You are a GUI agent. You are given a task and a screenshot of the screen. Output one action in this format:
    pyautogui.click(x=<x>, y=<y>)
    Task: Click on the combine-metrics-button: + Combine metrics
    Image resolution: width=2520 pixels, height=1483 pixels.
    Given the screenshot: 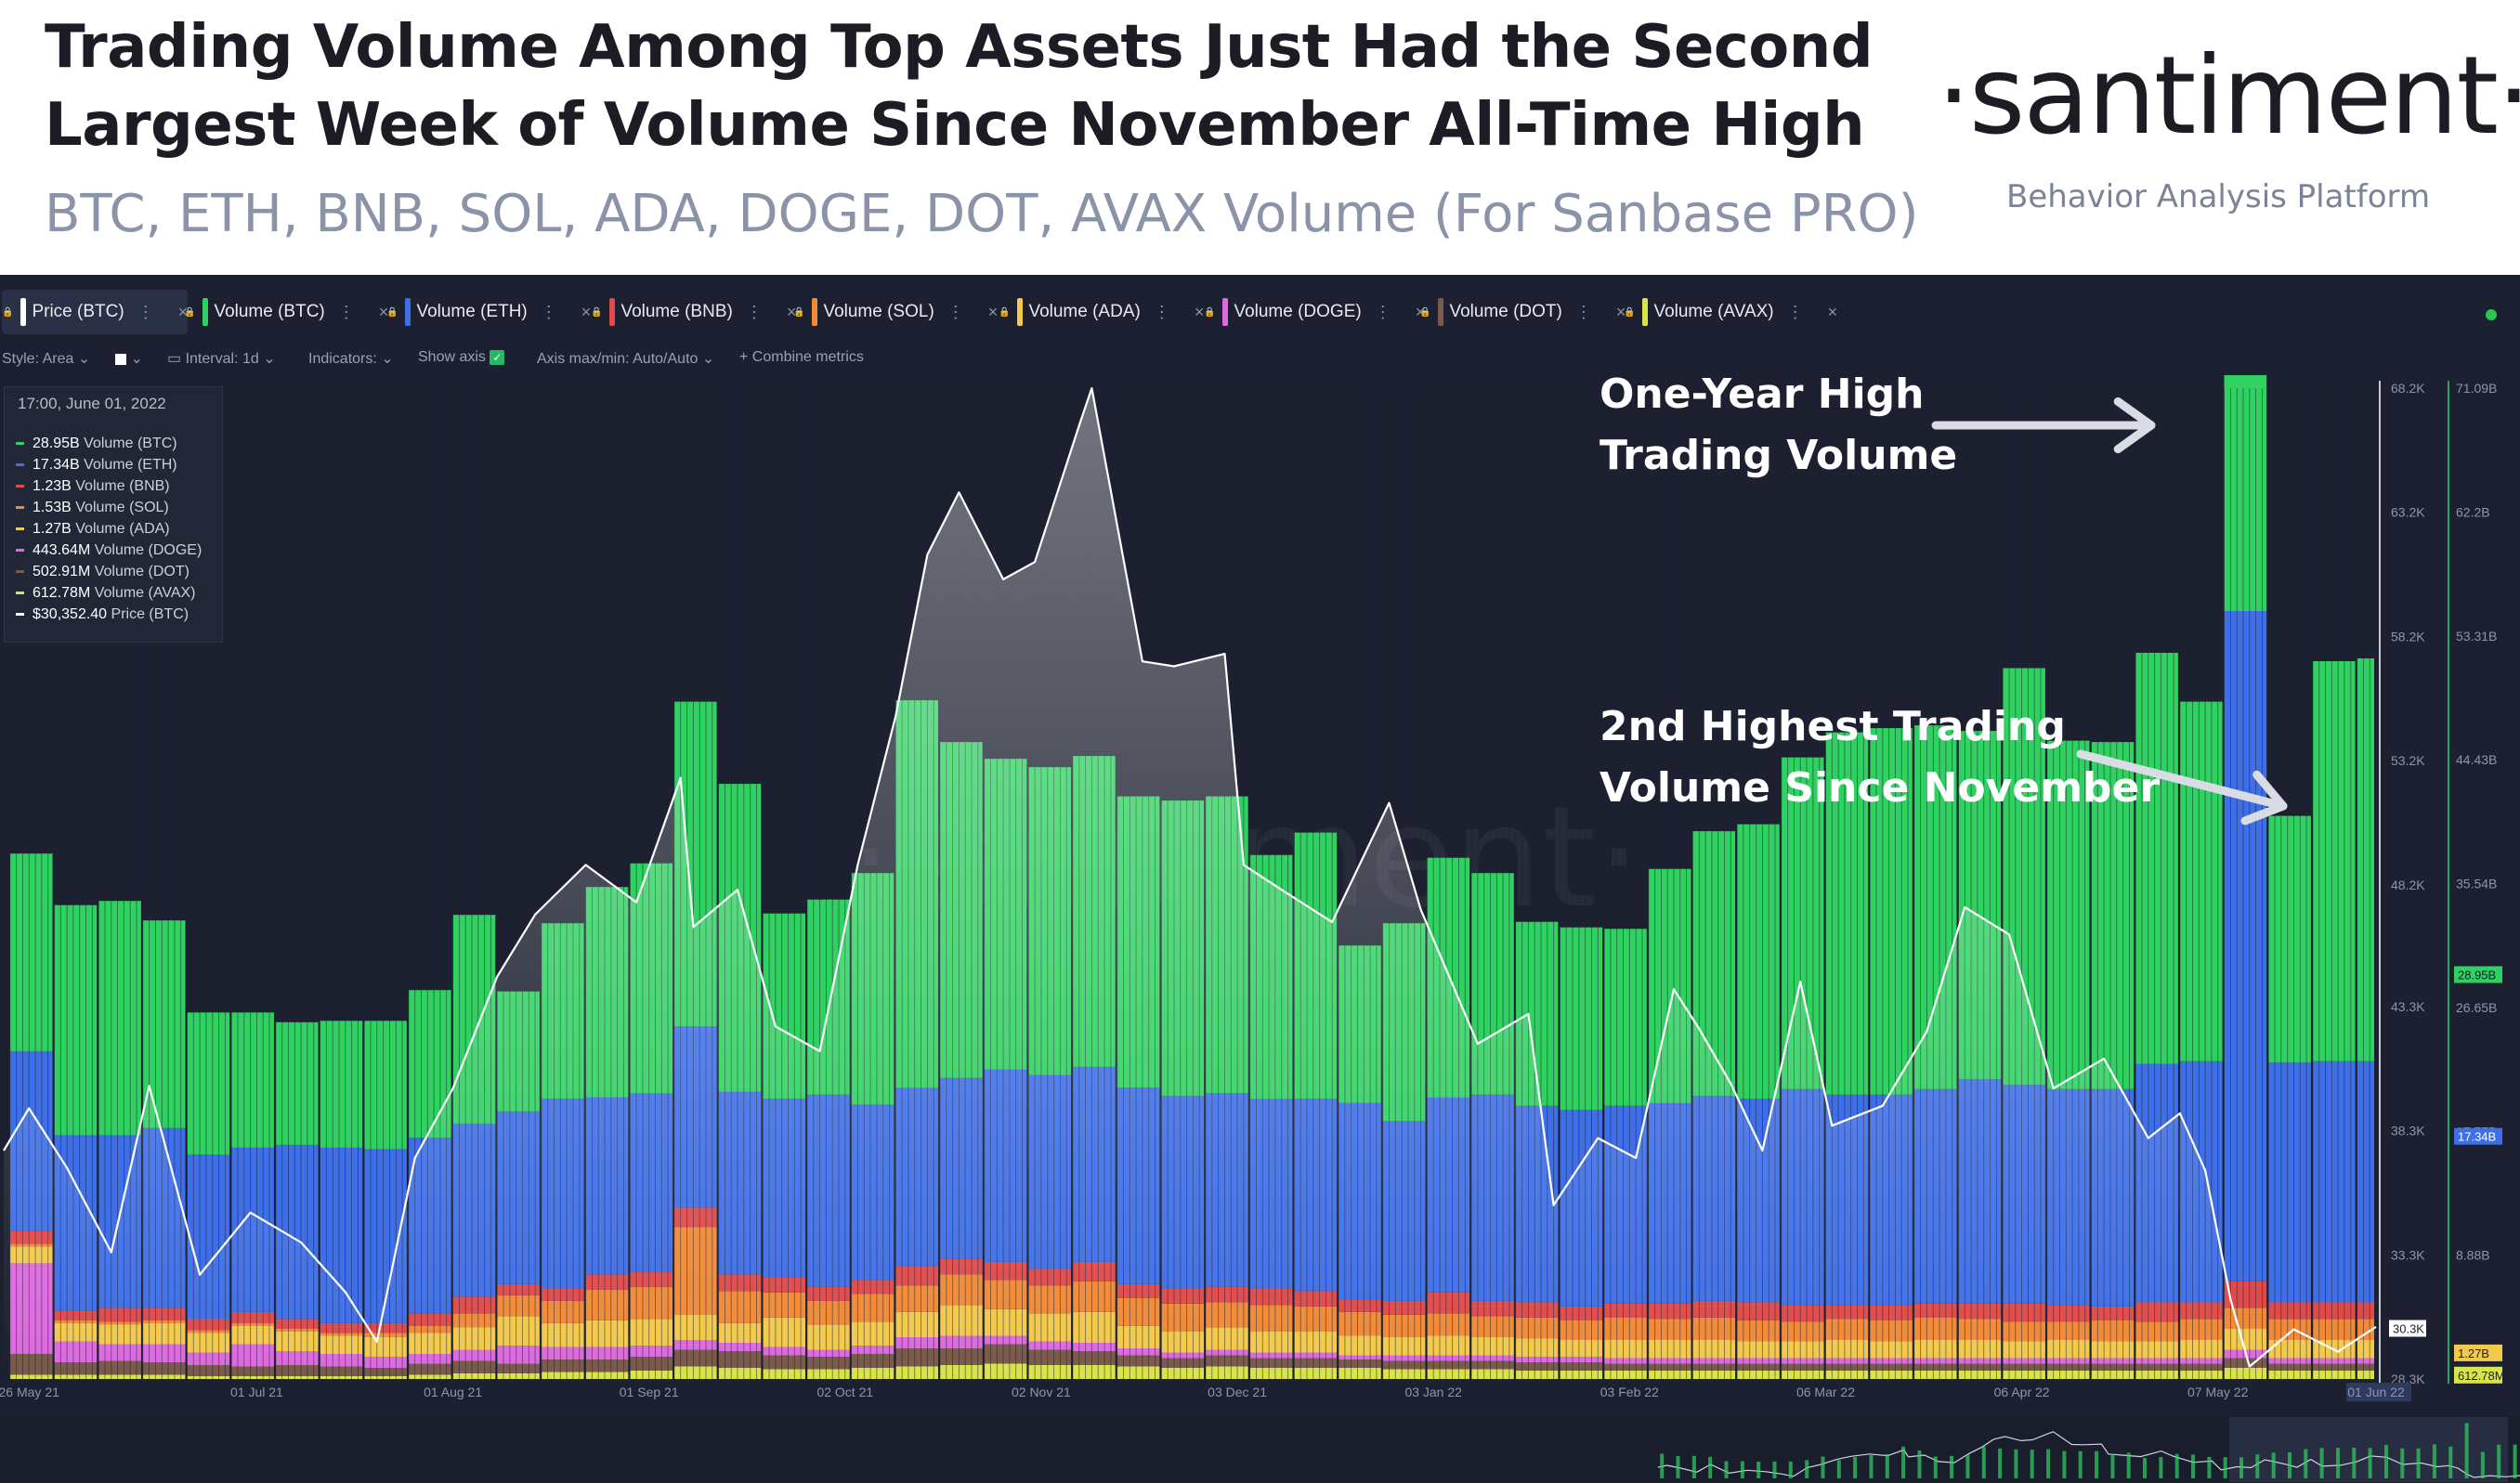 What is the action you would take?
    pyautogui.click(x=801, y=357)
    